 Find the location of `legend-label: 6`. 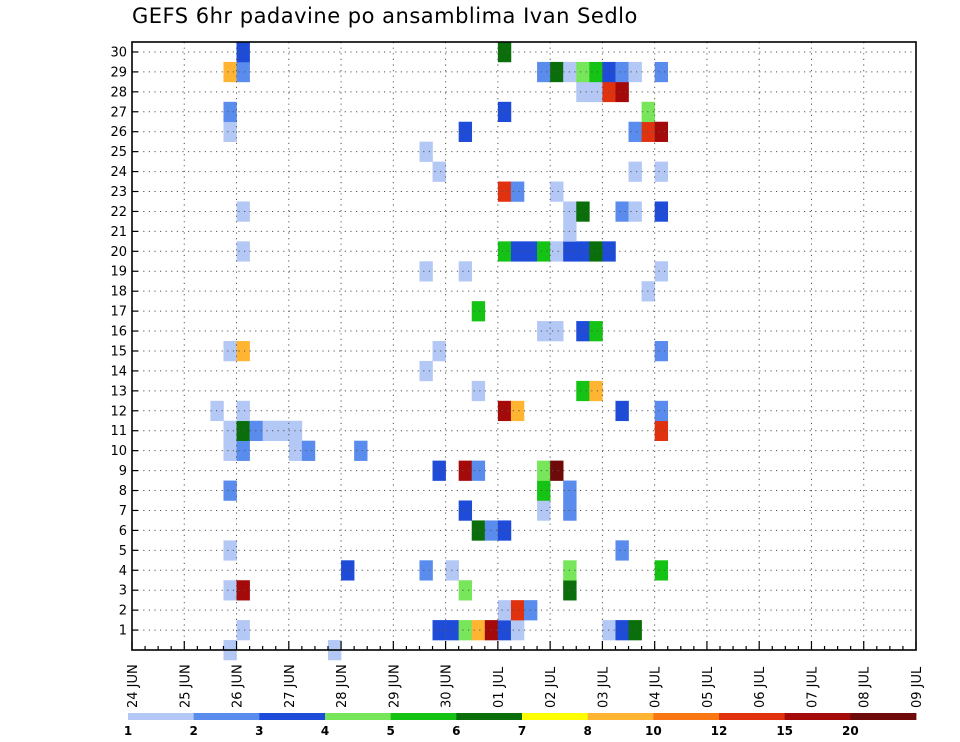

legend-label: 6 is located at coordinates (456, 731).